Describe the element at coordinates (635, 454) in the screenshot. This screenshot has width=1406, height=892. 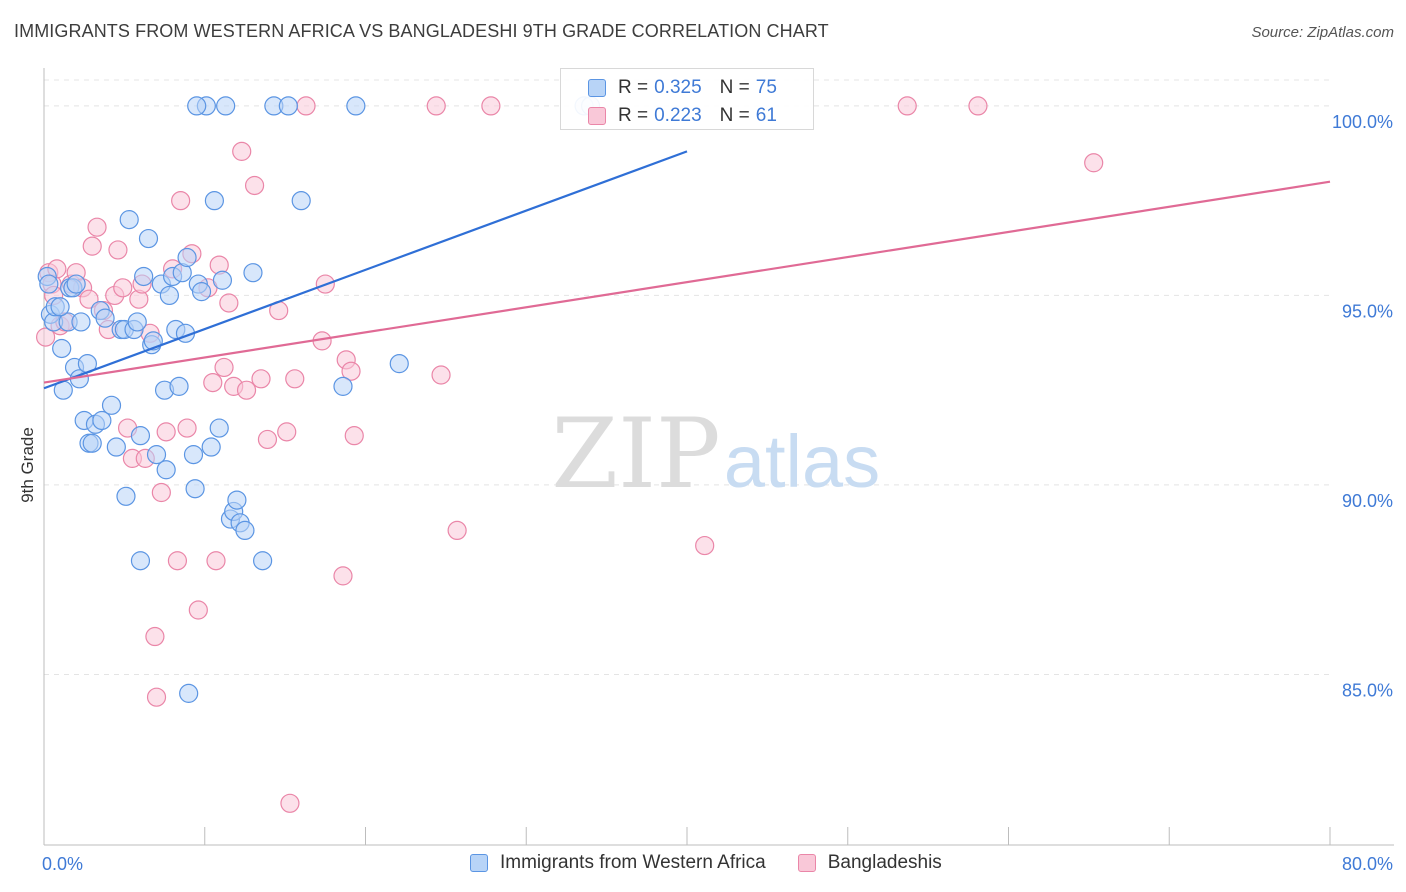
I see `watermark-zip: ZIP` at that location.